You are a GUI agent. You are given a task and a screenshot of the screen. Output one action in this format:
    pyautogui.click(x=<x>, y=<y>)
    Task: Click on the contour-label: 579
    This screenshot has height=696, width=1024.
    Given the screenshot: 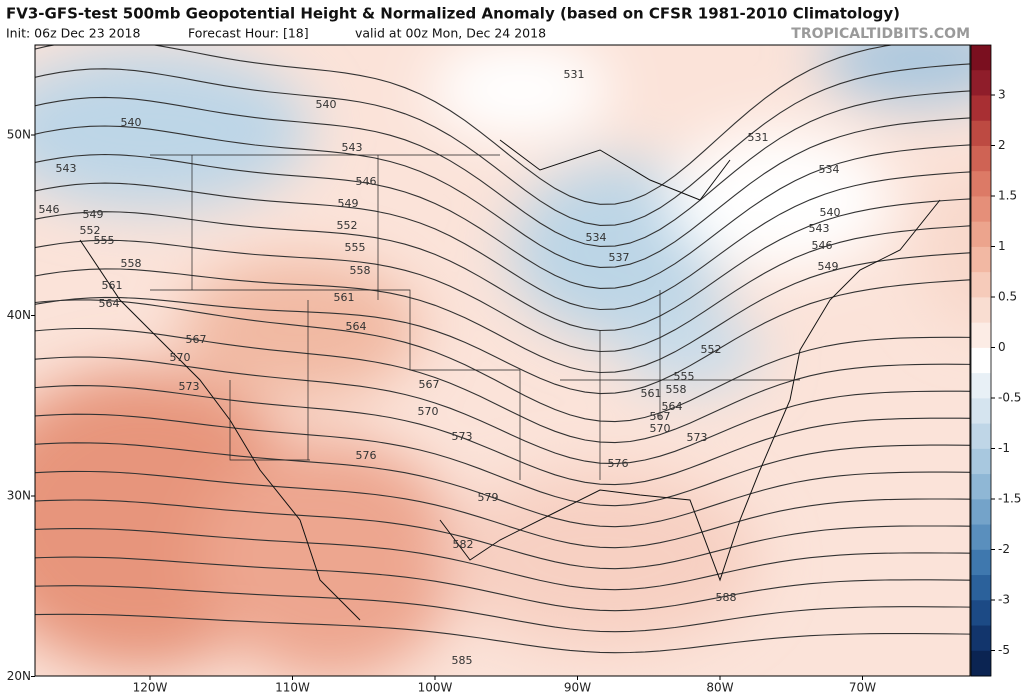 What is the action you would take?
    pyautogui.click(x=488, y=497)
    